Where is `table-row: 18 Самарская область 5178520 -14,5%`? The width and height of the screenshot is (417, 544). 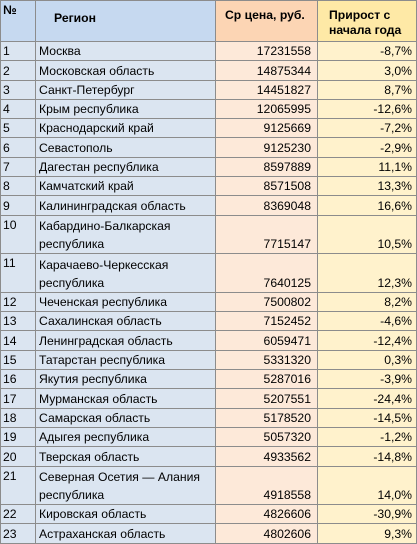 table-row: 18 Самарская область 5178520 -14,5% is located at coordinates (208, 417).